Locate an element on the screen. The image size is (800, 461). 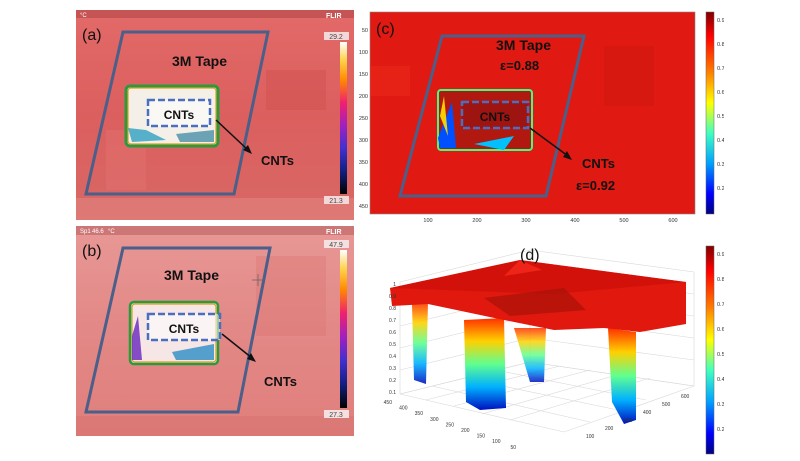
colorbar-tick-label-c: 0.4 is located at coordinates (720, 141).